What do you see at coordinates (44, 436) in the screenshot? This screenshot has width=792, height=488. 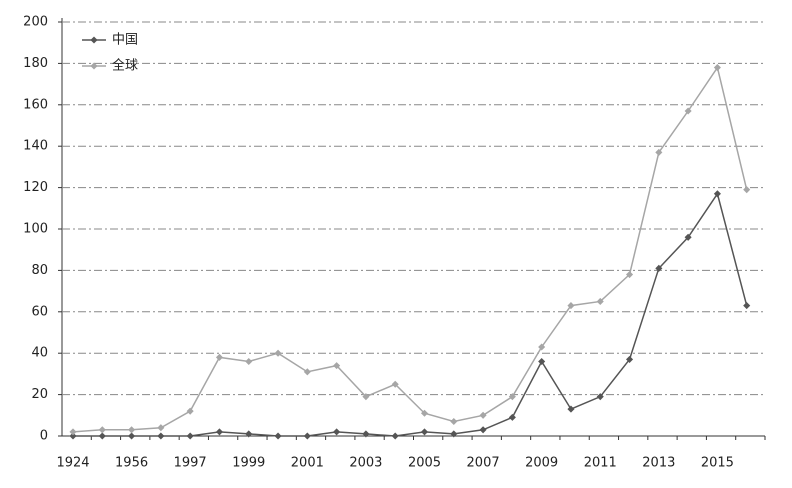 I see `y-tick-label: 0` at bounding box center [44, 436].